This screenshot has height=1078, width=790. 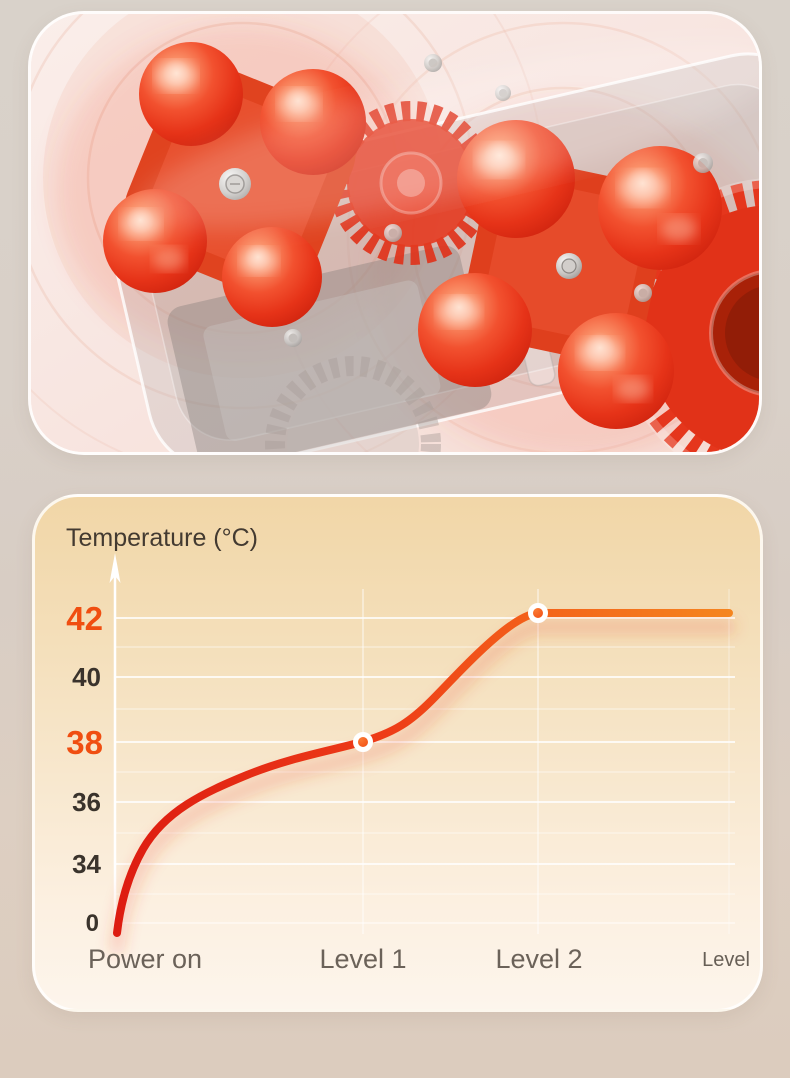 What do you see at coordinates (84, 618) in the screenshot?
I see `y-tick-42: 42` at bounding box center [84, 618].